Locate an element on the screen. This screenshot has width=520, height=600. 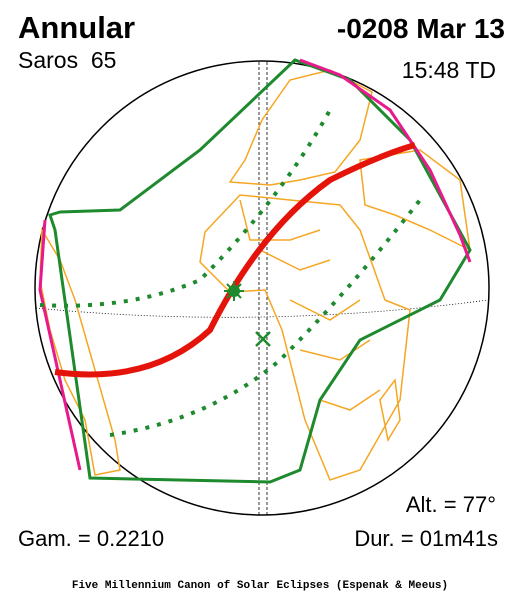
greatest-eclipse is located at coordinates (234, 291).